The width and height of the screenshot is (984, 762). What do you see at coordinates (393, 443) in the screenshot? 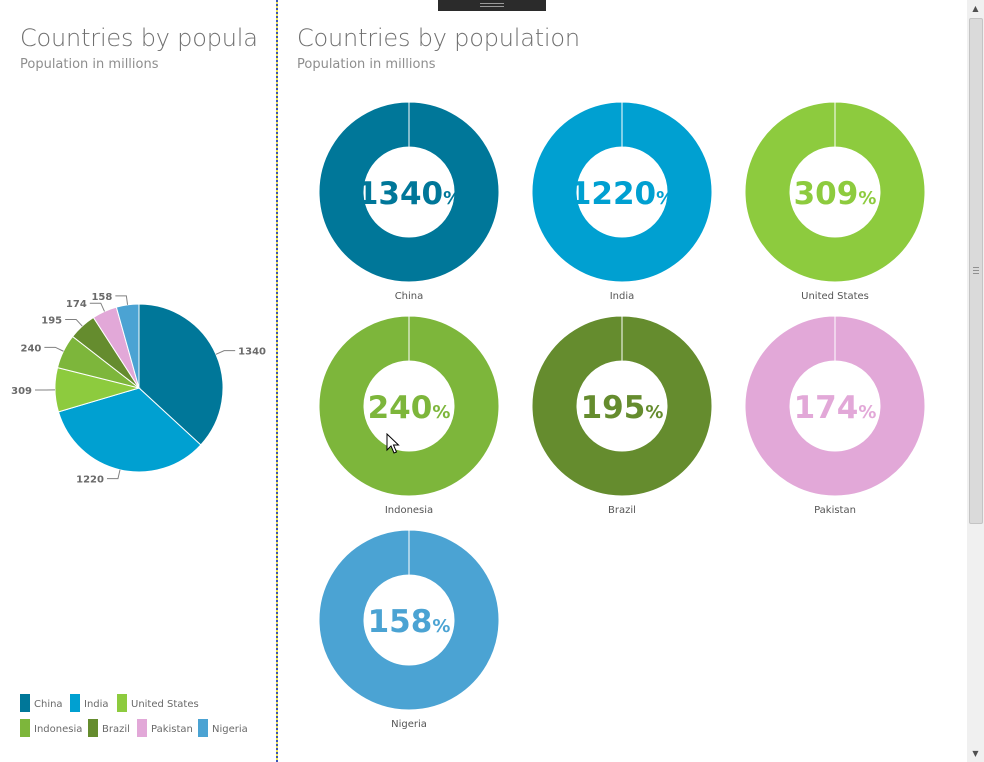
I see `mouse-cursor-icon` at bounding box center [393, 443].